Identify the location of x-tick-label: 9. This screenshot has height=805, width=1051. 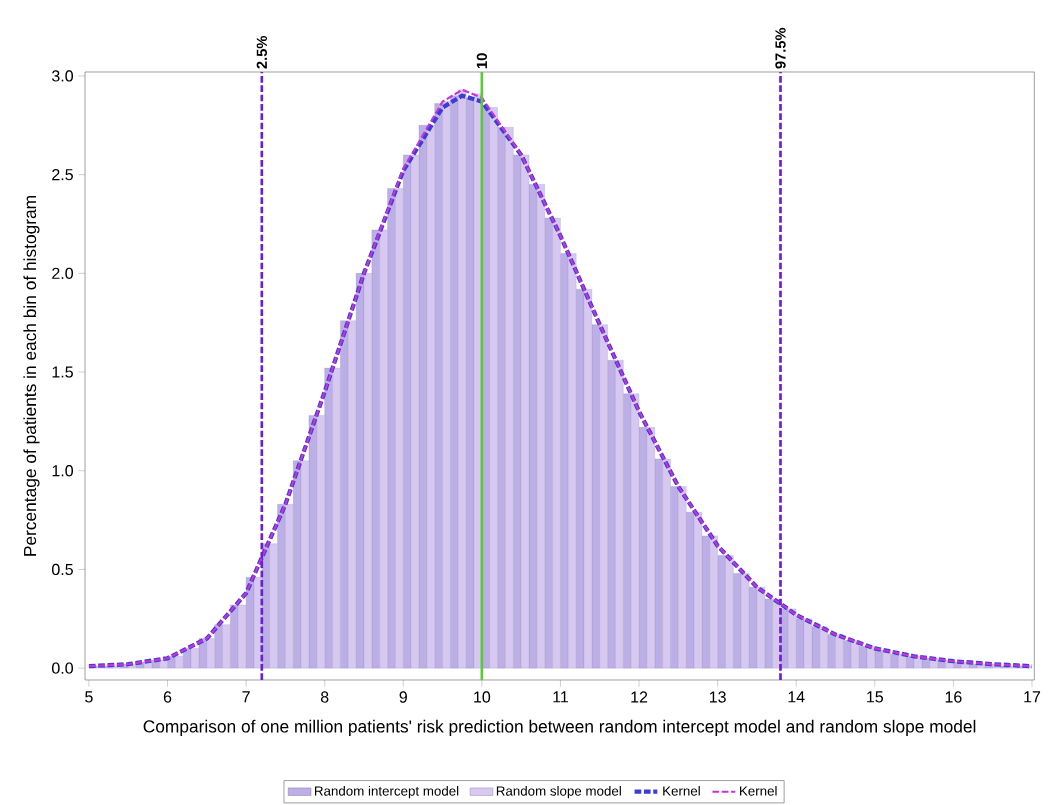
(403, 697).